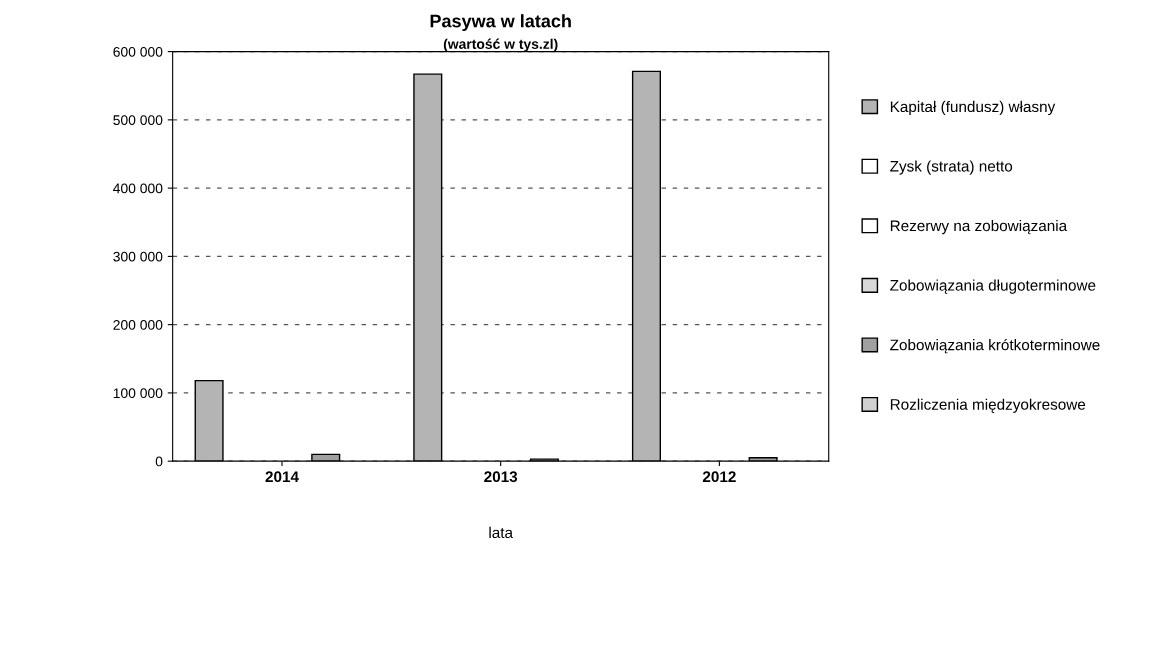  Describe the element at coordinates (500, 22) in the screenshot. I see `chart-title: Pasywa w latach` at that location.